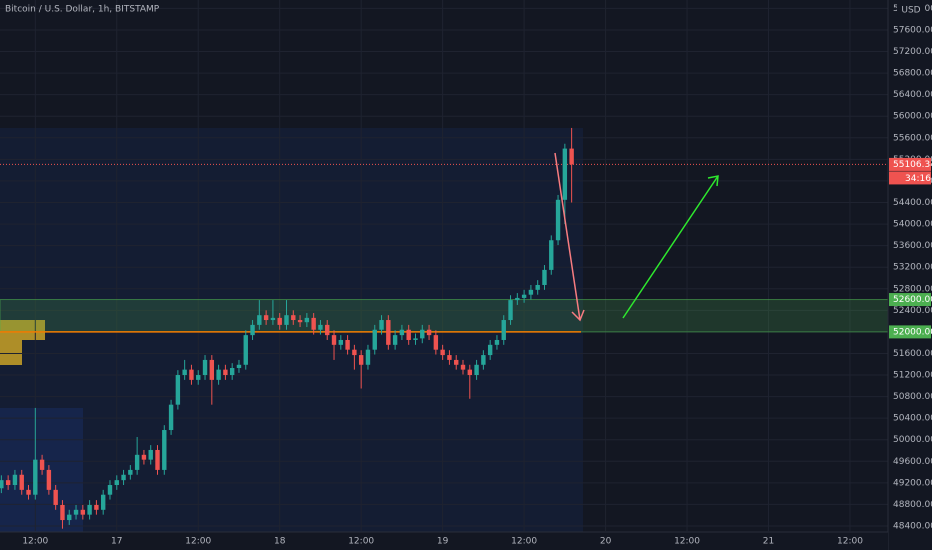  I want to click on y-tick-label: 56400.00, so click(912, 95).